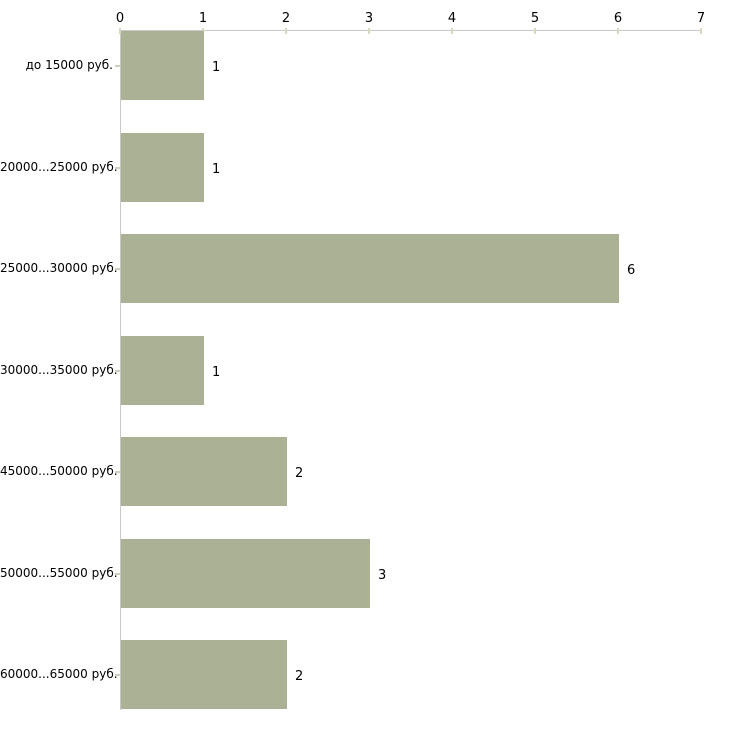 Image resolution: width=730 pixels, height=730 pixels. What do you see at coordinates (59, 572) in the screenshot?
I see `category-label: 50000...55000 руб.` at bounding box center [59, 572].